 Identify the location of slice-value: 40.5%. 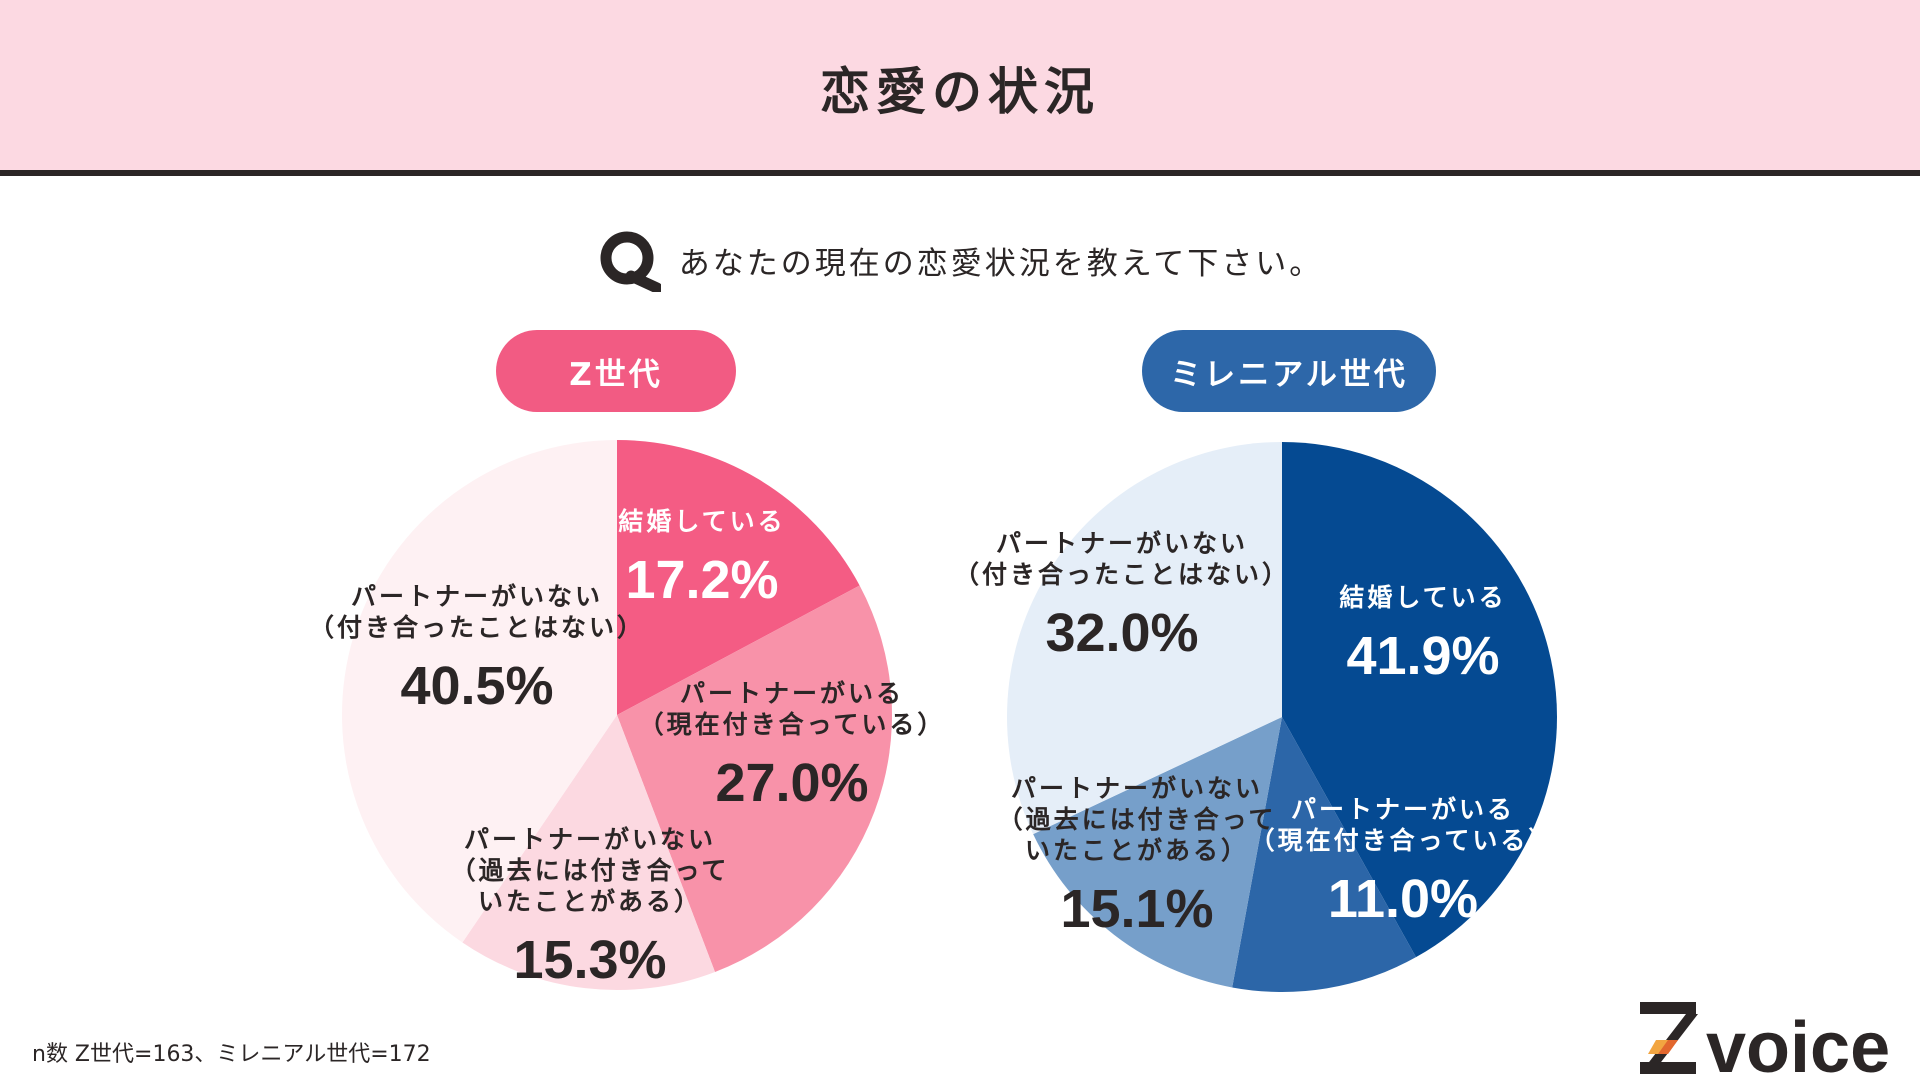
(476, 686).